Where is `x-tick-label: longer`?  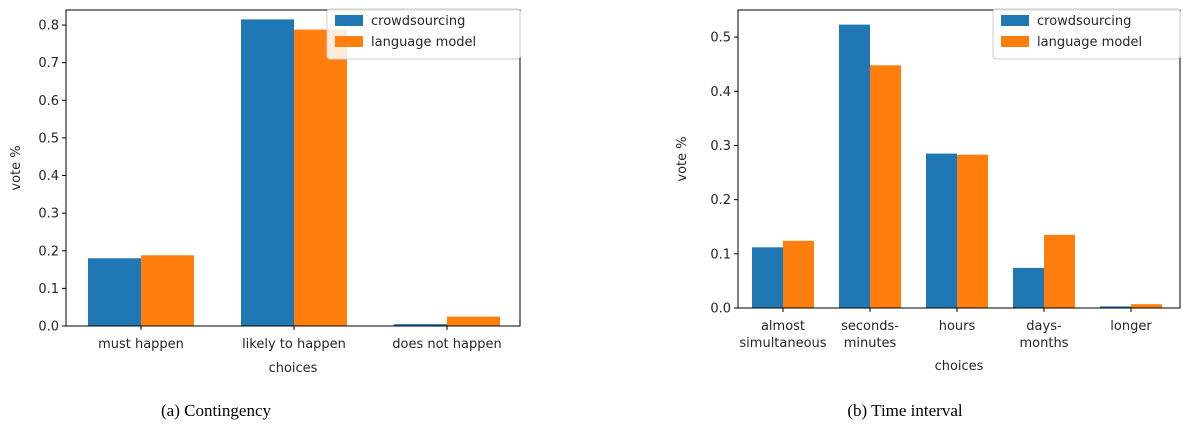
x-tick-label: longer is located at coordinates (1131, 326).